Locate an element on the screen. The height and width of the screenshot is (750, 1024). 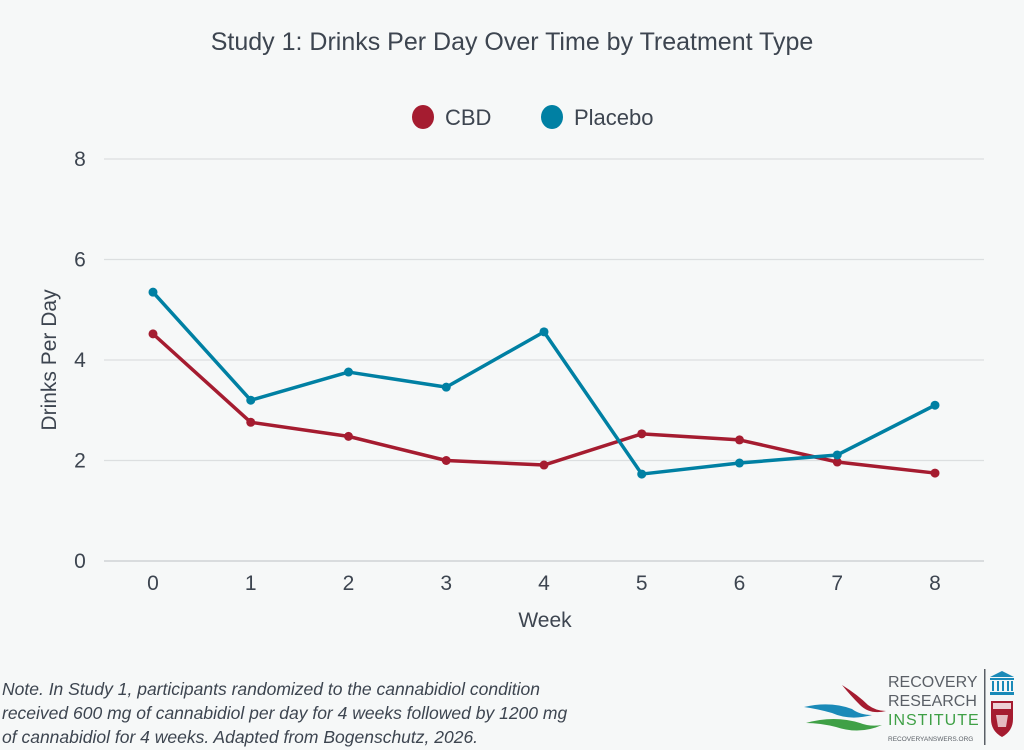
x-tick-label: 7 is located at coordinates (837, 583).